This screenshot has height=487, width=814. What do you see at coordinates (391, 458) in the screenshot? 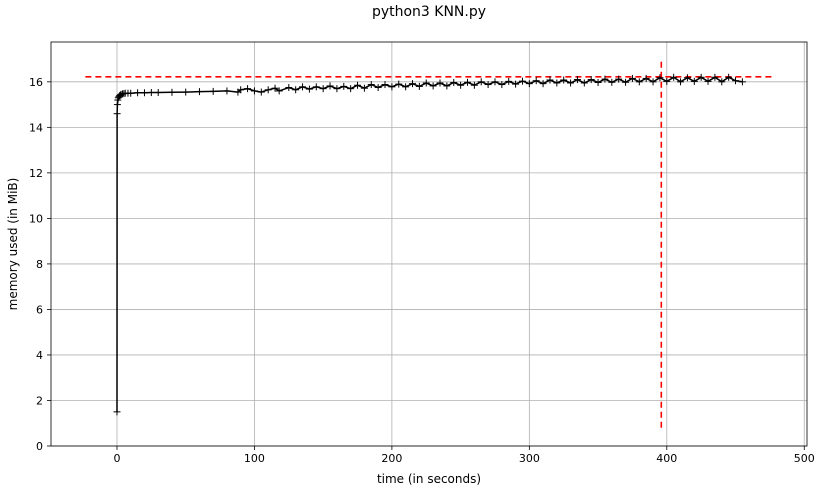
I see `x-tick-label: 200` at bounding box center [391, 458].